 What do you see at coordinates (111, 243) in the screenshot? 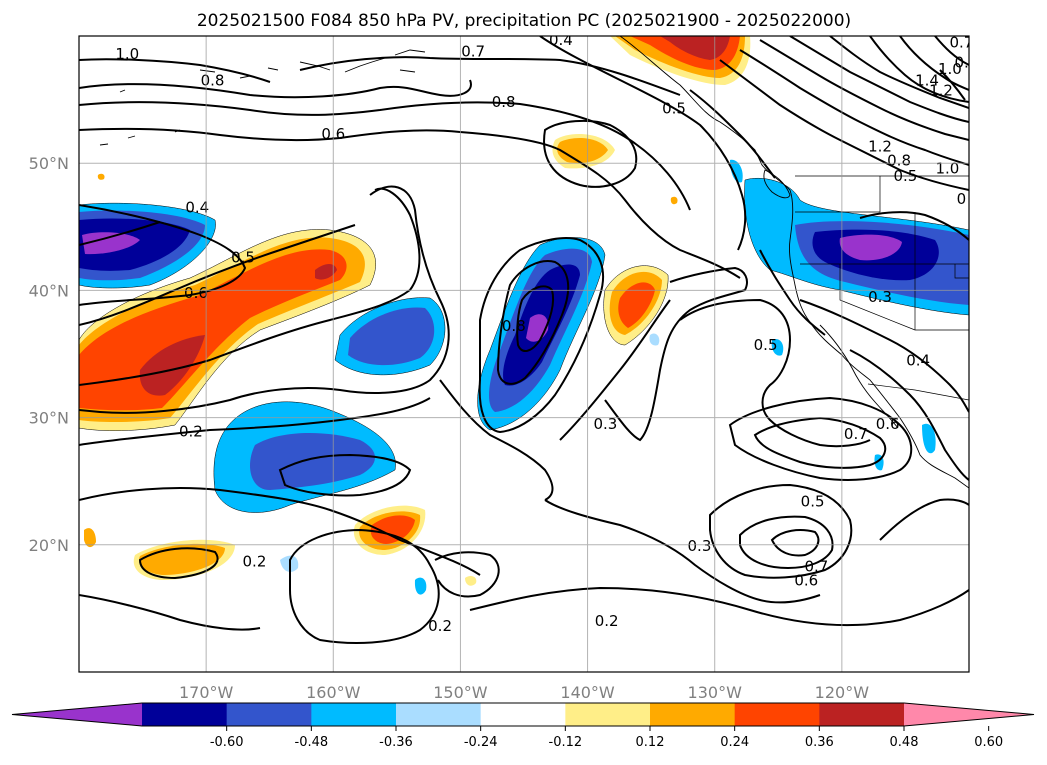
I see `shade-negative-west-peak` at bounding box center [111, 243].